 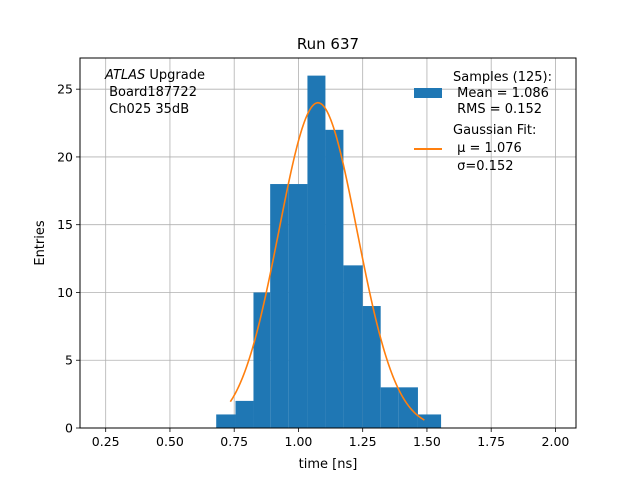 I want to click on legend-fit-line-3: σ=0.152, so click(x=483, y=166).